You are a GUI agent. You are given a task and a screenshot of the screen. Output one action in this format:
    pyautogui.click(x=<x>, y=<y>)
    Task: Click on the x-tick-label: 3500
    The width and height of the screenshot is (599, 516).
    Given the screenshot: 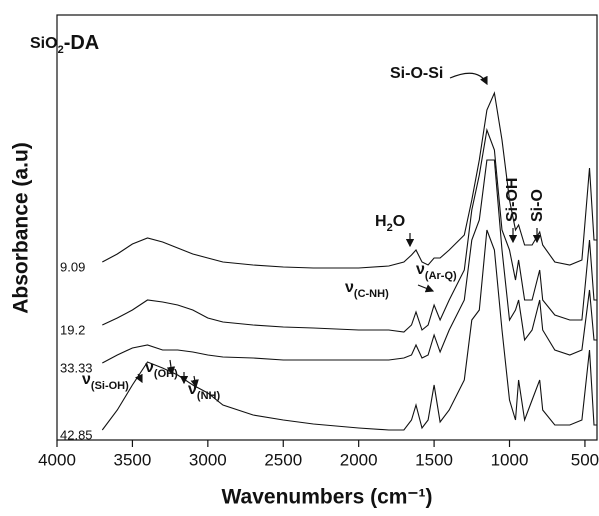 What is the action you would take?
    pyautogui.click(x=133, y=459)
    